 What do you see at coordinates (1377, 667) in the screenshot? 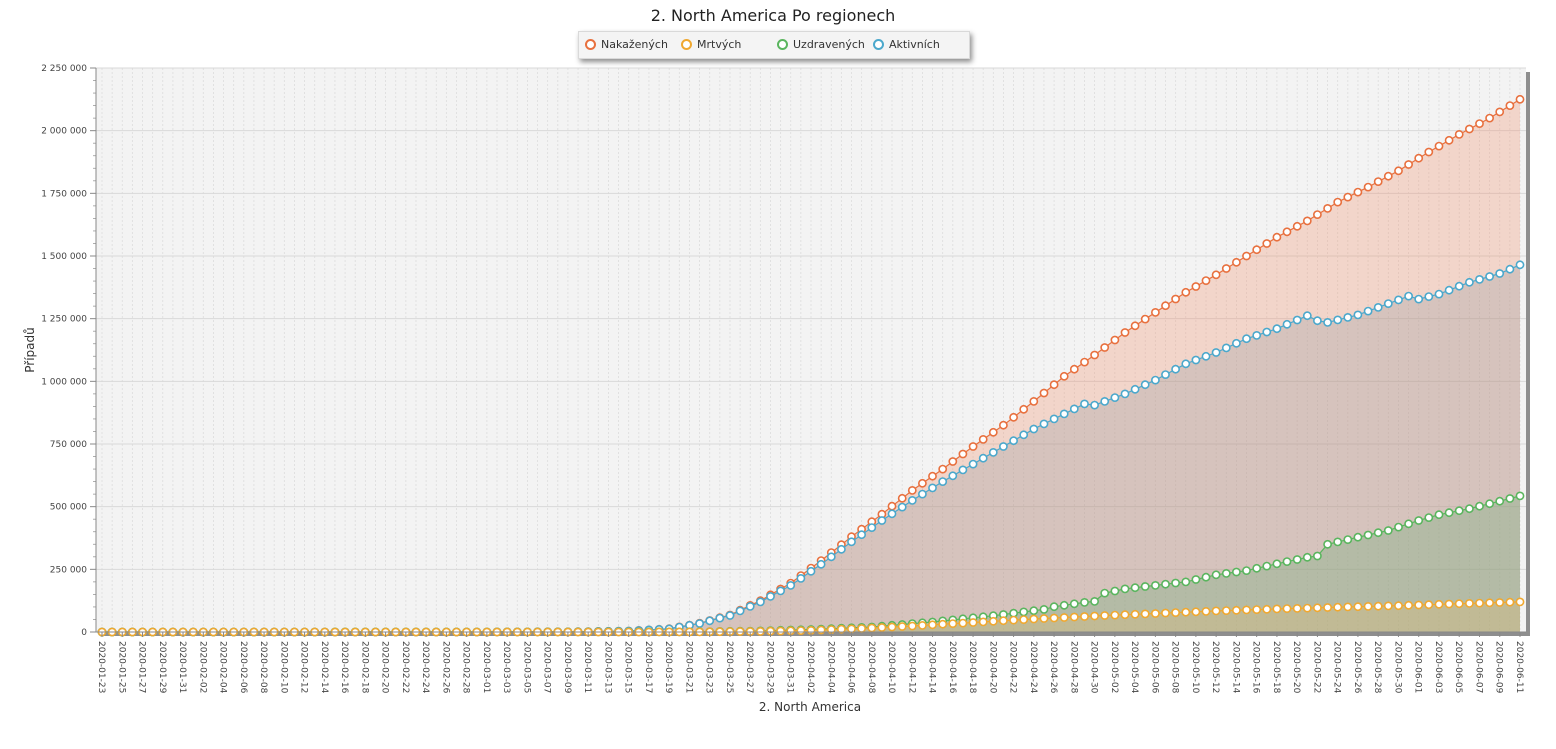
I see `x-tick-label: 2020-05-28` at bounding box center [1377, 667].